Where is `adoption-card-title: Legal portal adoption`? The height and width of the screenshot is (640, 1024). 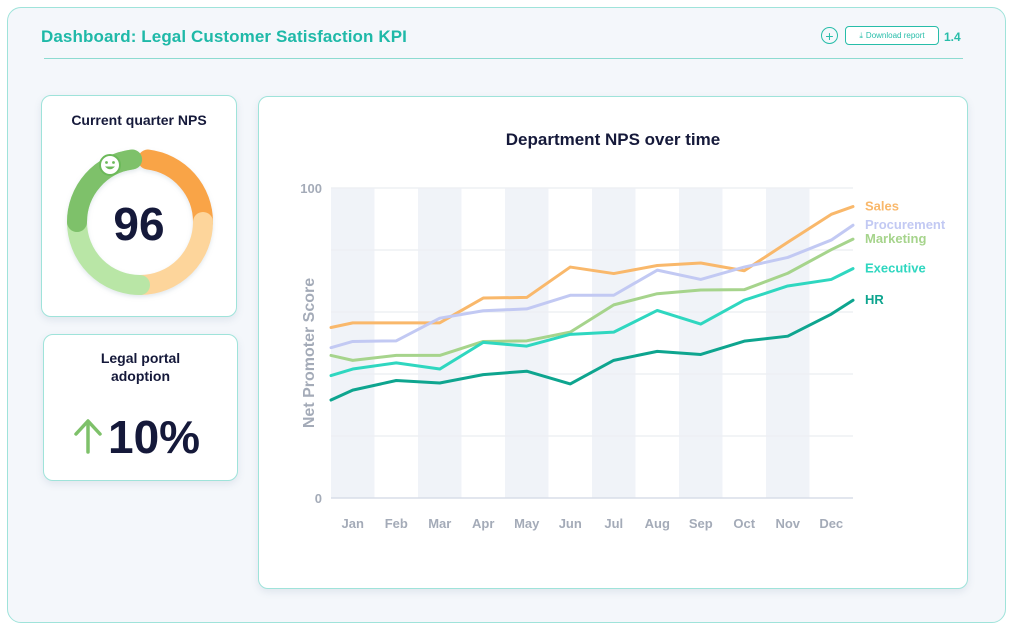
adoption-card-title: Legal portal adoption is located at coordinates (140, 367).